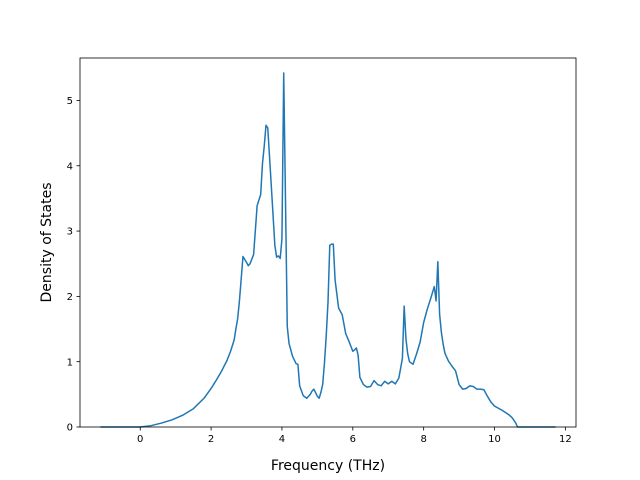 This screenshot has width=640, height=480. I want to click on y-tick-label: 0, so click(70, 428).